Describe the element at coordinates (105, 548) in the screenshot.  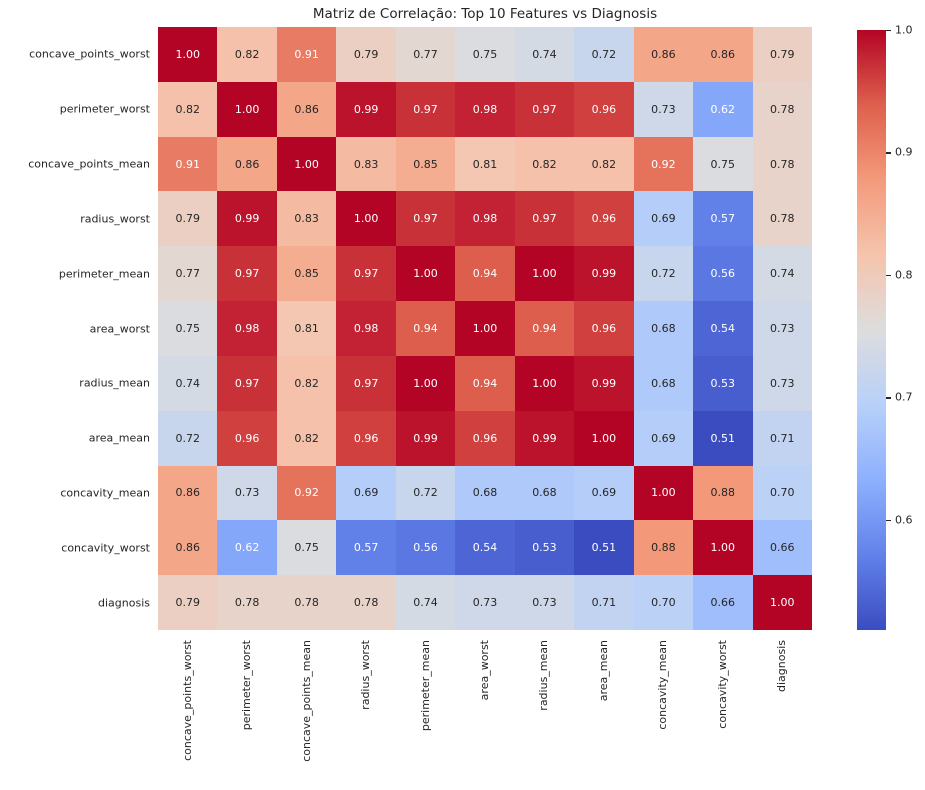
I see `y-tick-label: concavity_worst` at that location.